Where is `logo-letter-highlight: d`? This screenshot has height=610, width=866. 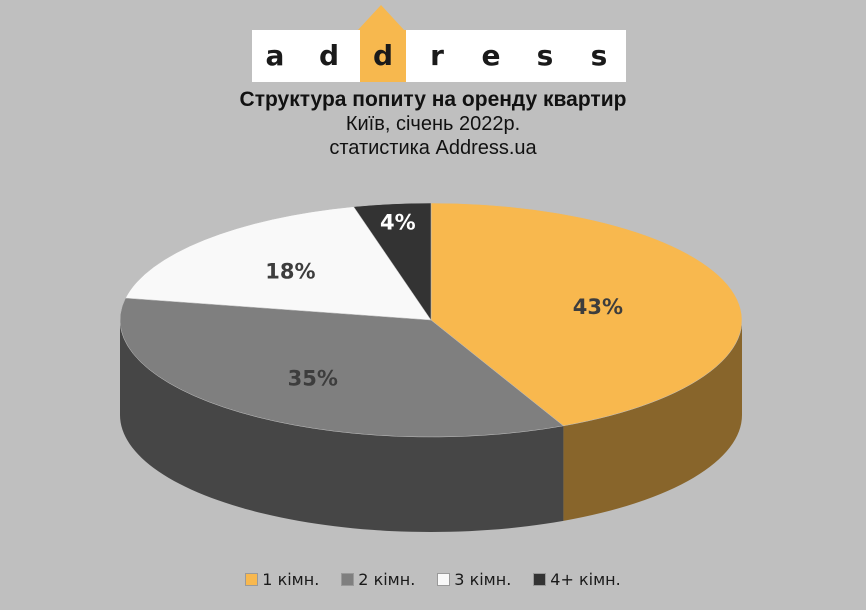 logo-letter-highlight: d is located at coordinates (383, 56).